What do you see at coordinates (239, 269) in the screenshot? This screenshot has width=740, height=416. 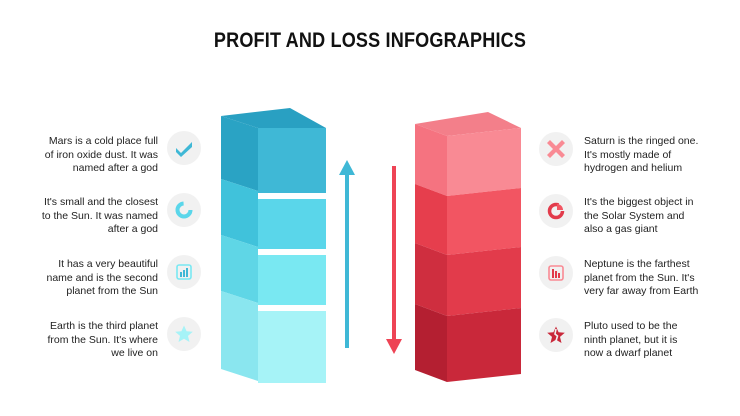 I see `profit-segment-3-side` at bounding box center [239, 269].